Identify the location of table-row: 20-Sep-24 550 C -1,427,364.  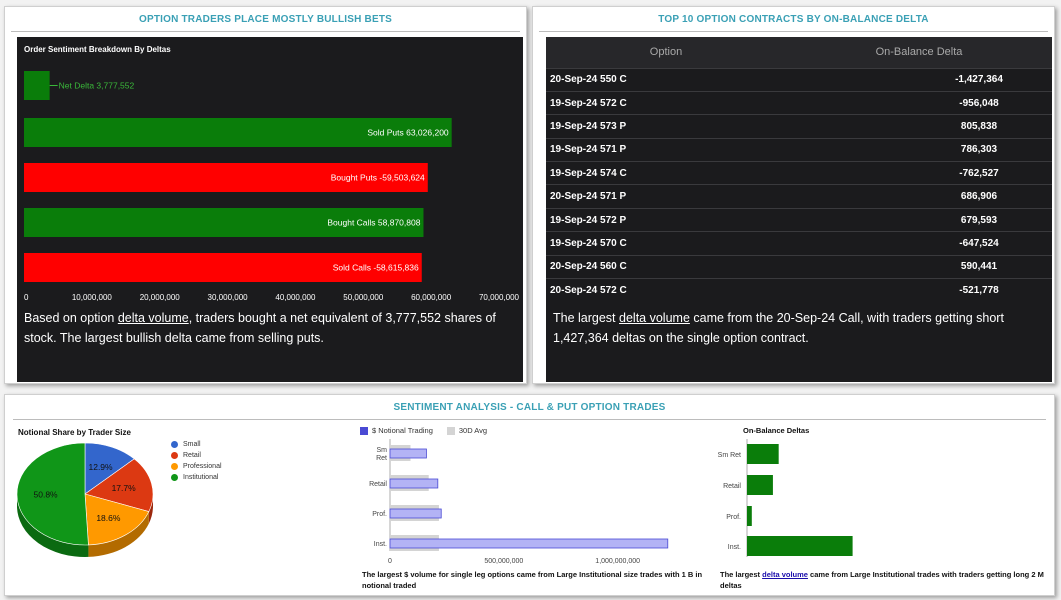
(799, 79).